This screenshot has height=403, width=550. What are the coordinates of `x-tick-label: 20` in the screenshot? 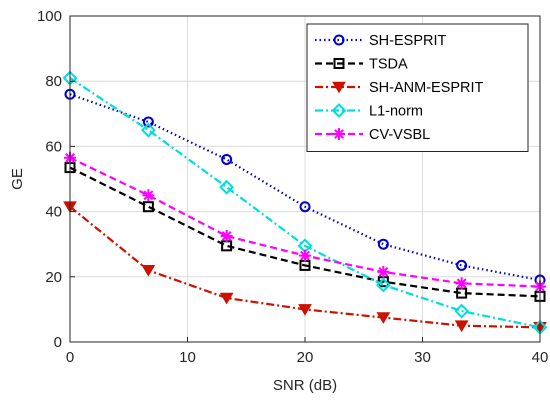 It's located at (305, 357).